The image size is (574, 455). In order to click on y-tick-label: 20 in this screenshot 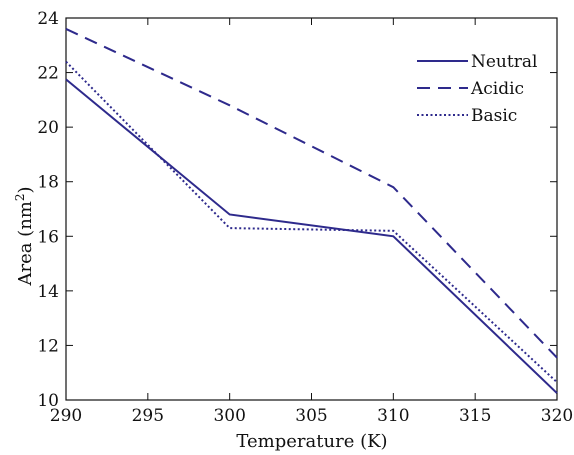, I will do `click(48, 128)`.